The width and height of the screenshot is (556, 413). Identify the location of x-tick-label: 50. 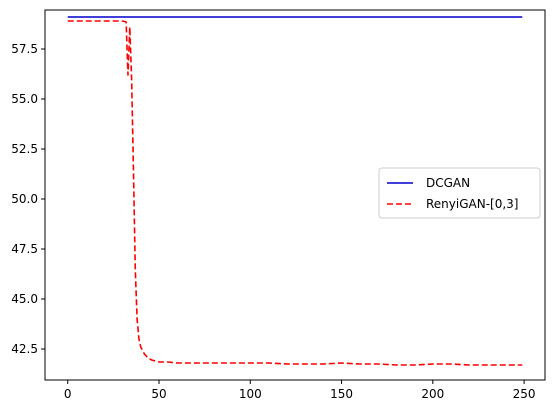
(158, 394).